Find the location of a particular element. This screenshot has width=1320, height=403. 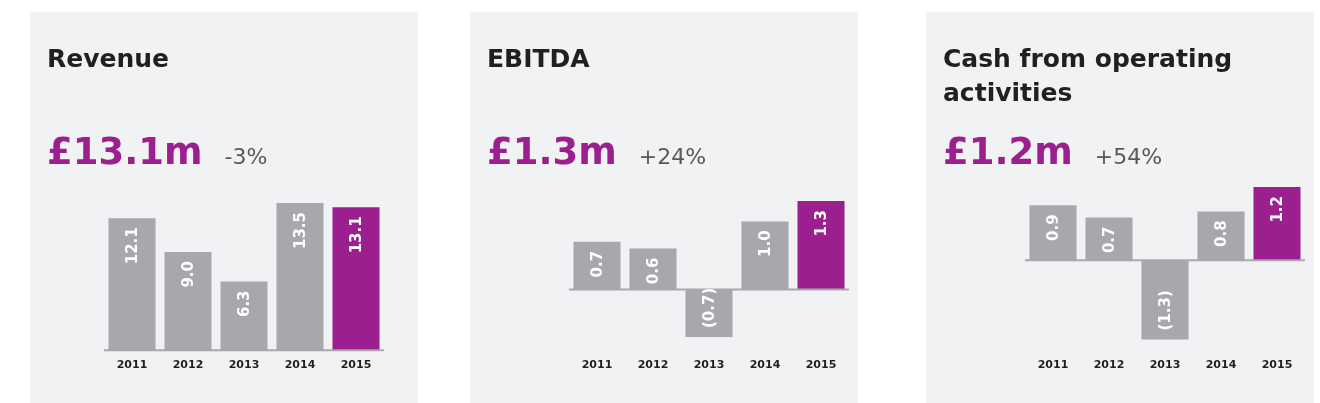

data-label: 13.1 is located at coordinates (355, 235).